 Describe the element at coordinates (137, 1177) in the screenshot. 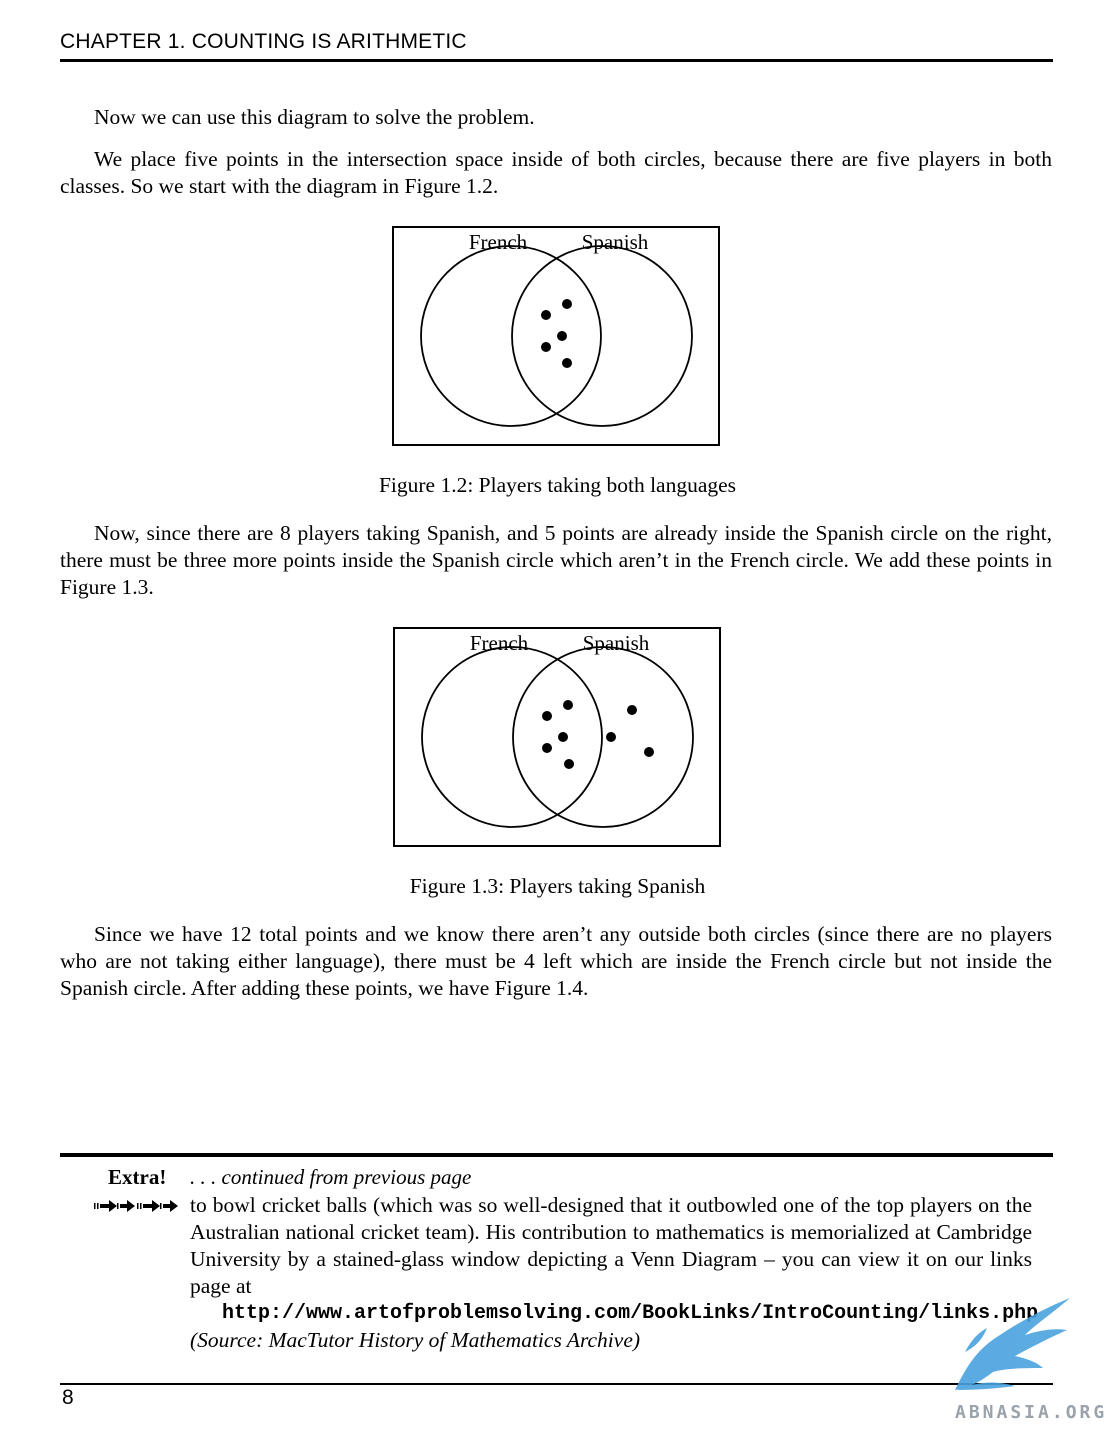

I see `extra-label: Extra!` at that location.